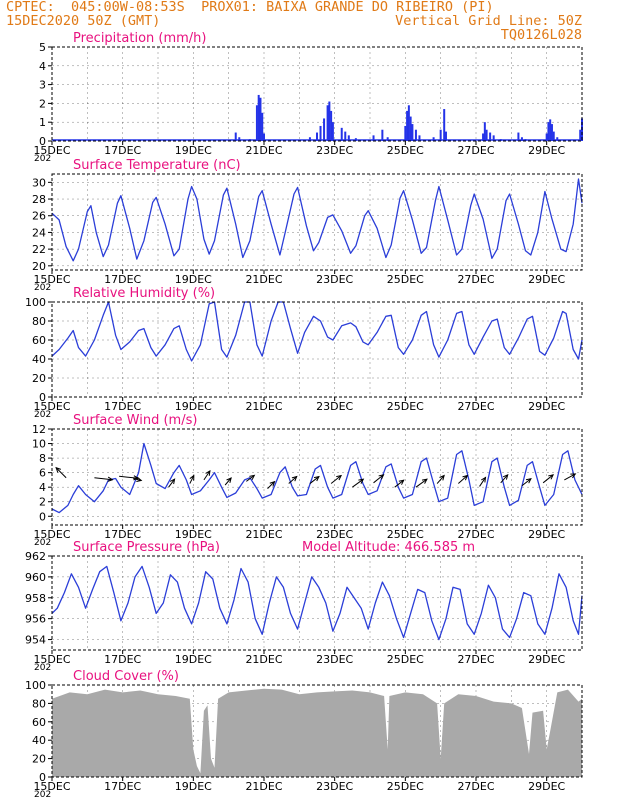  Describe the element at coordinates (39, 216) in the screenshot. I see `y-tick-label: 26` at that location.